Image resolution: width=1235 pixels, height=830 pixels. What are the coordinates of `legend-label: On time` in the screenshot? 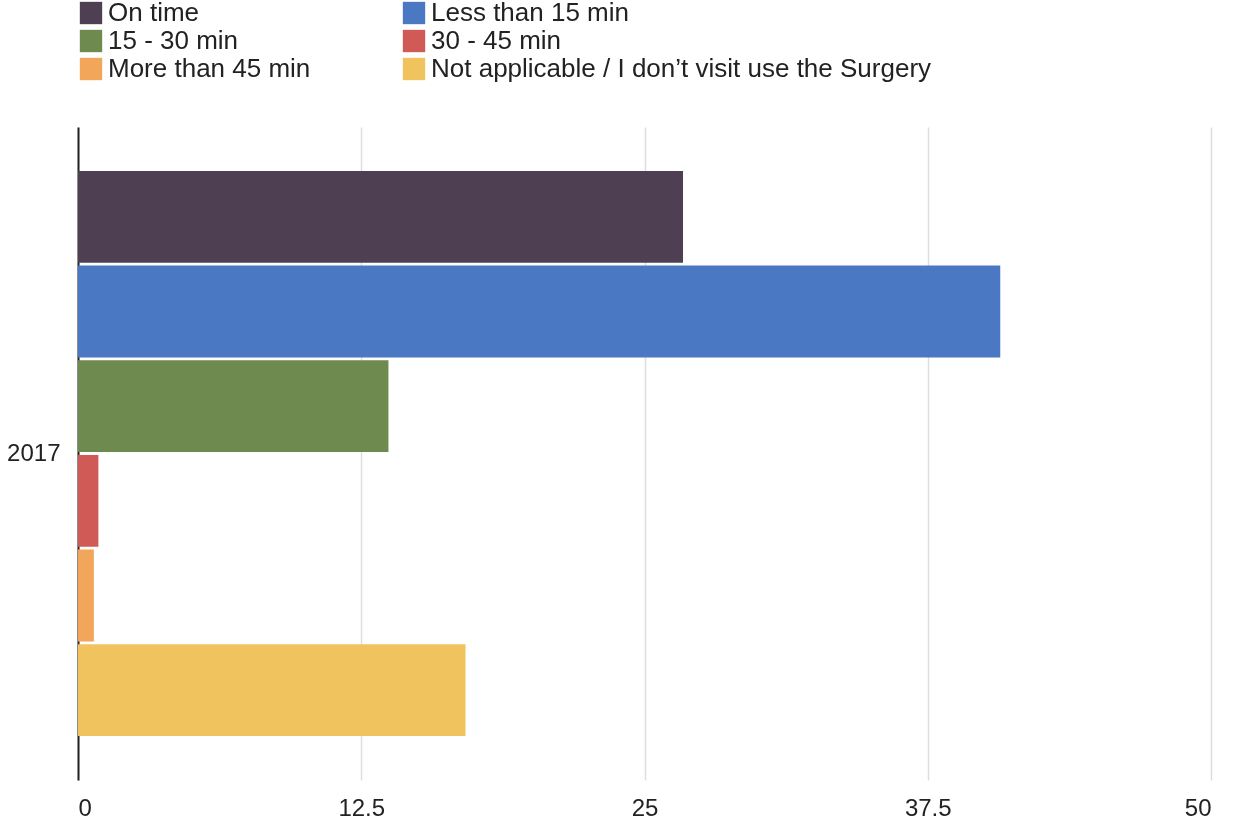 It's located at (154, 13).